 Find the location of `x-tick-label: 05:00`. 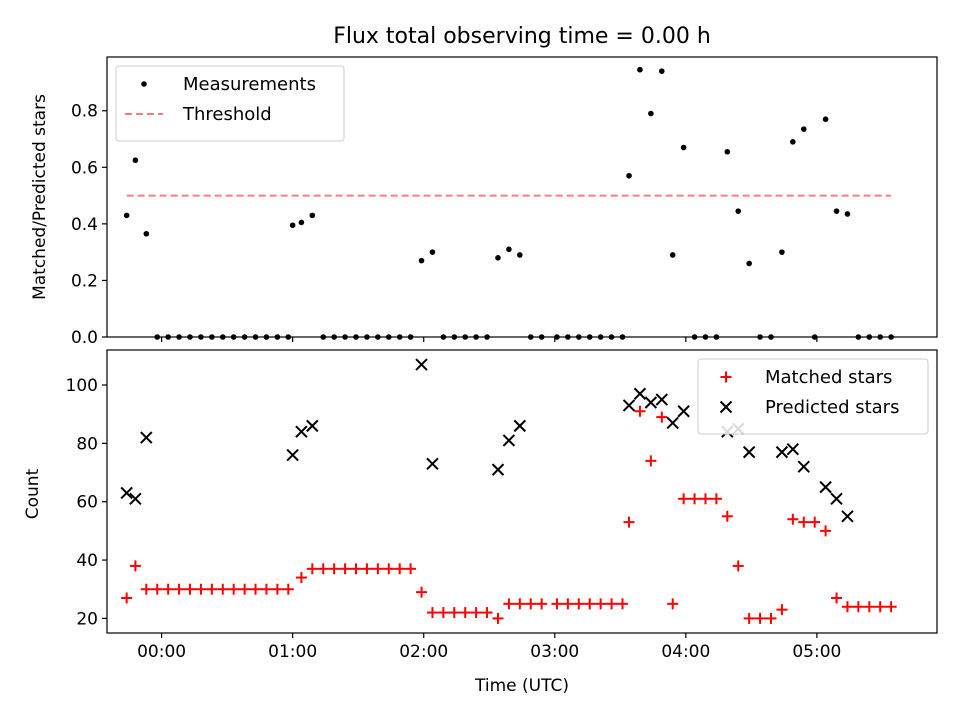

x-tick-label: 05:00 is located at coordinates (816, 652).